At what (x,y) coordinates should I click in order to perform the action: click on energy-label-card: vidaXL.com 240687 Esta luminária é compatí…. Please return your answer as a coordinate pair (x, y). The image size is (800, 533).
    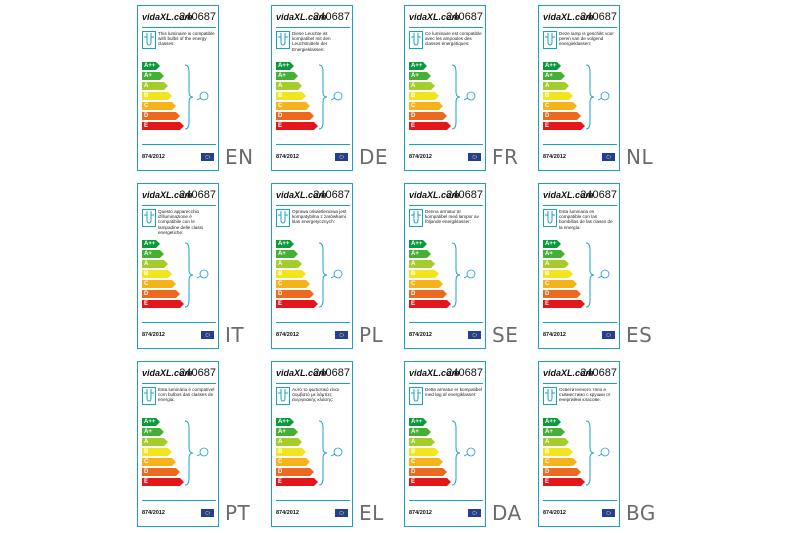
    Looking at the image, I should click on (178, 444).